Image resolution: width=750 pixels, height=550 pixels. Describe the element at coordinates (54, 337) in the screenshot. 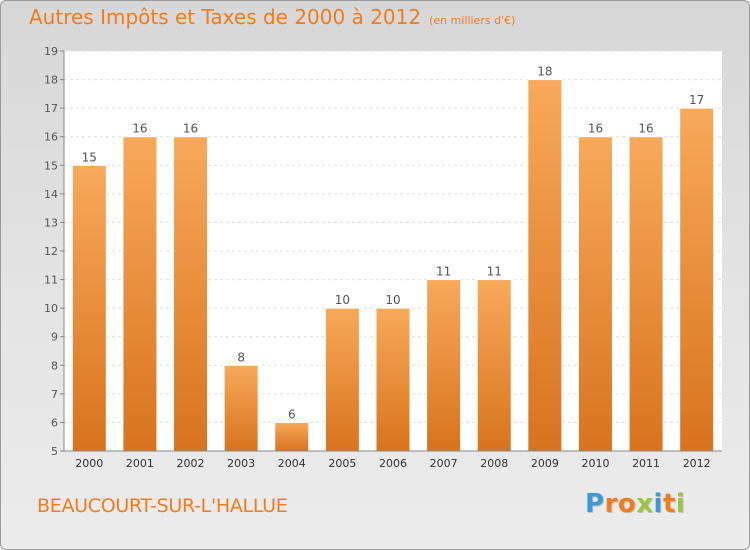

I see `y-tick-label: 9` at that location.